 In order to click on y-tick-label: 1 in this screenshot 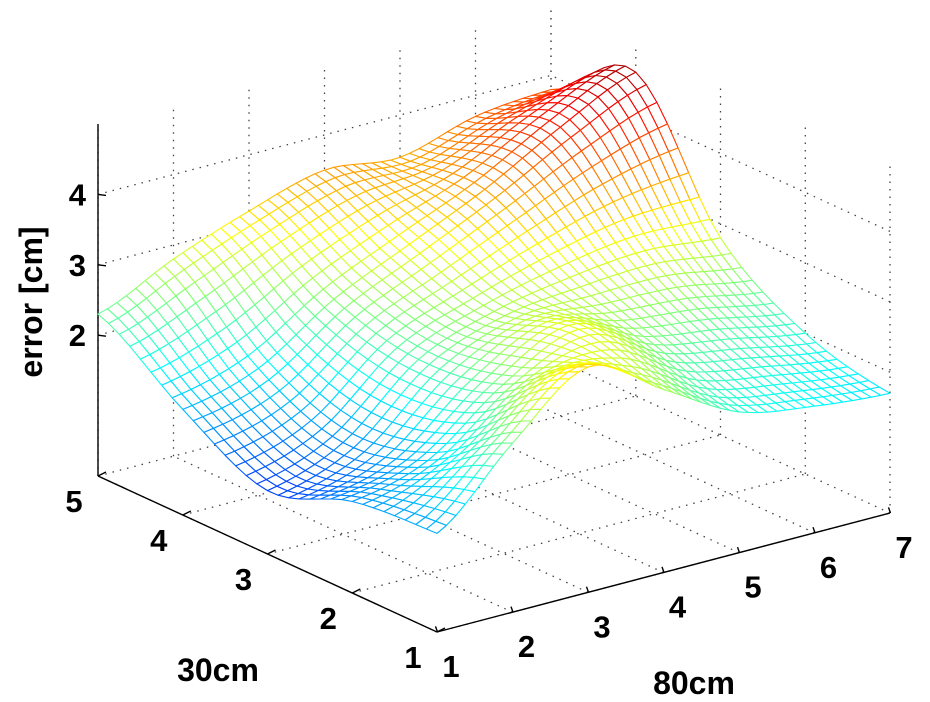, I will do `click(412, 657)`.